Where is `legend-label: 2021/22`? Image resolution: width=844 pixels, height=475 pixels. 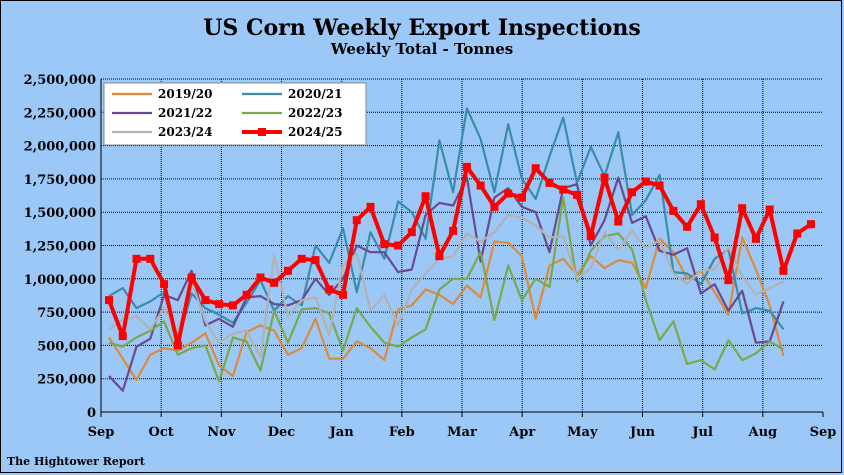
legend-label: 2021/22 is located at coordinates (185, 113).